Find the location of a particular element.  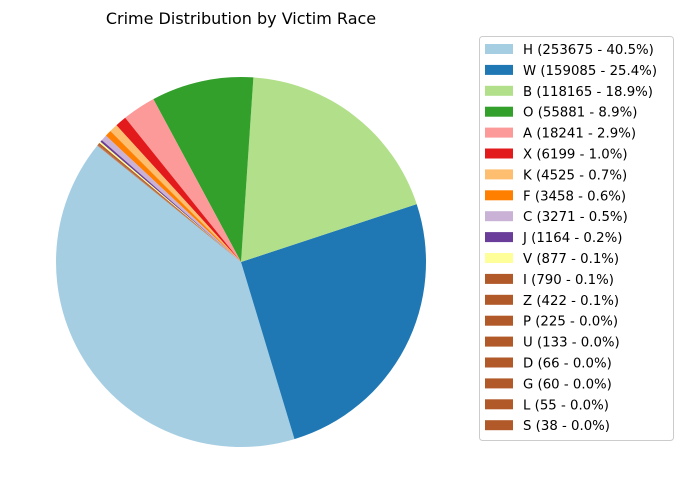

pie-slice-p is located at coordinates (169, 203).